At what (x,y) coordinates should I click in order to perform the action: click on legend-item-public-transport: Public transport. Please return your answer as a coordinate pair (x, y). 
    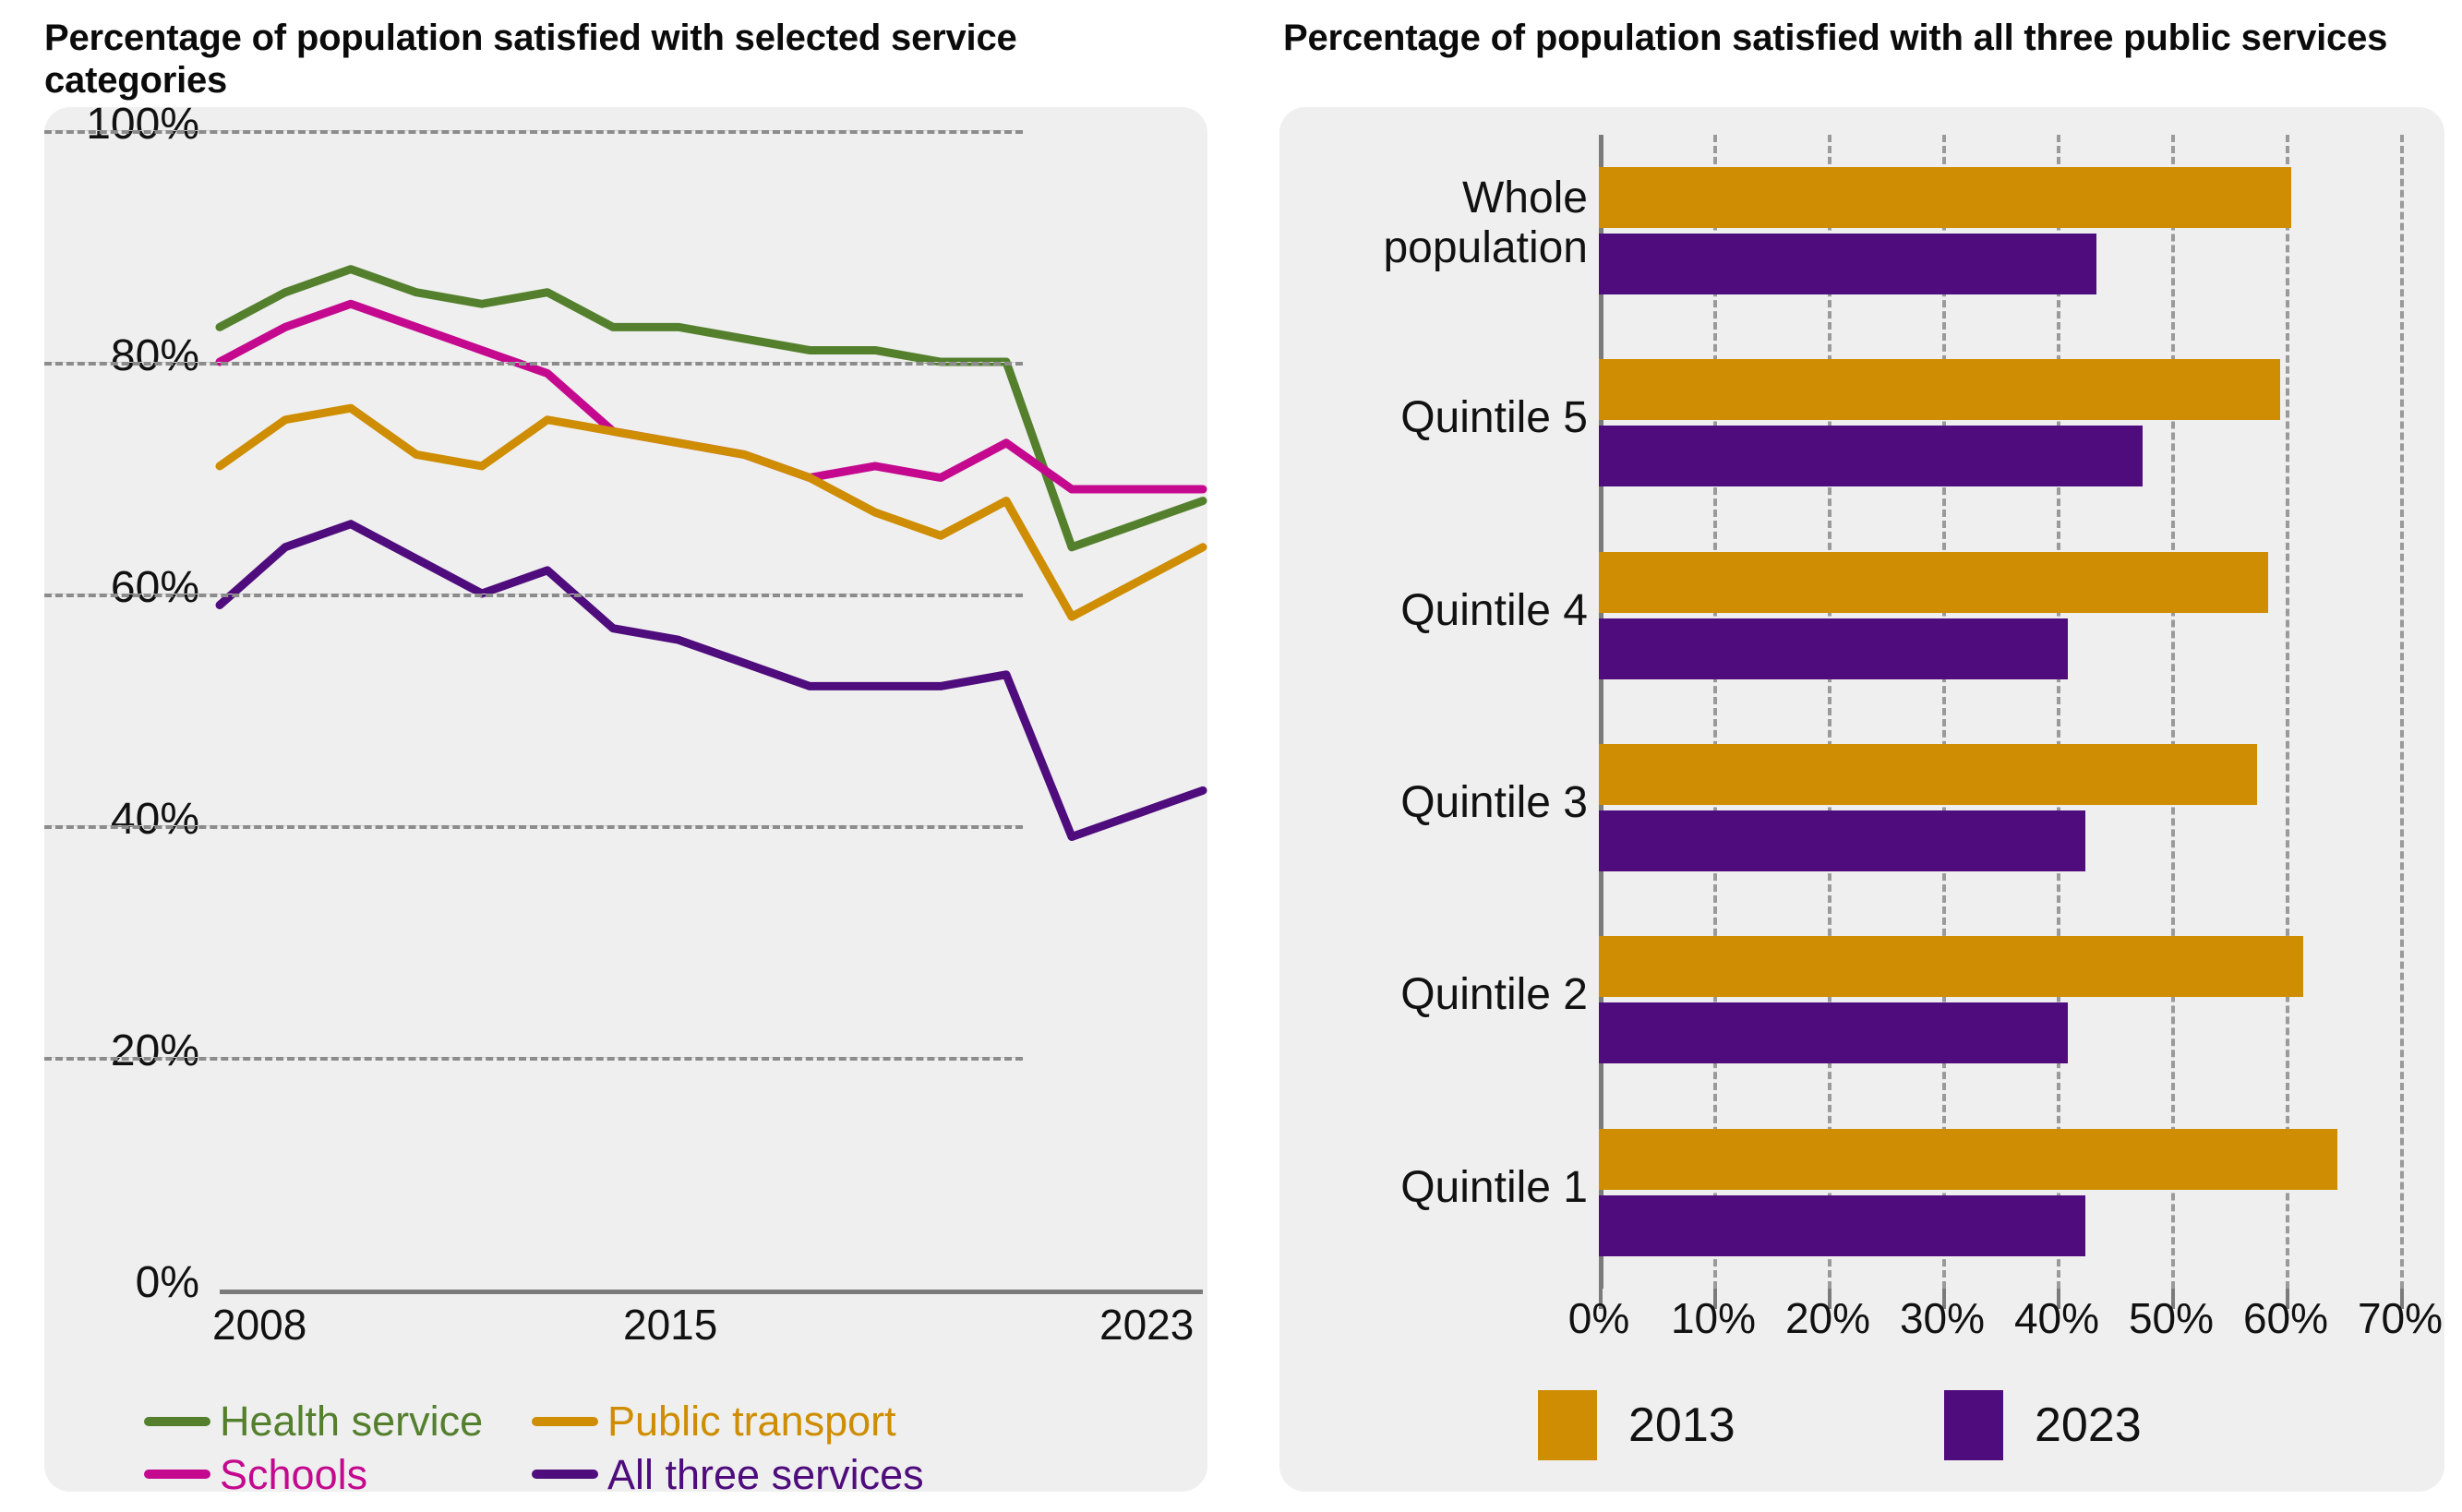
    Looking at the image, I should click on (754, 1421).